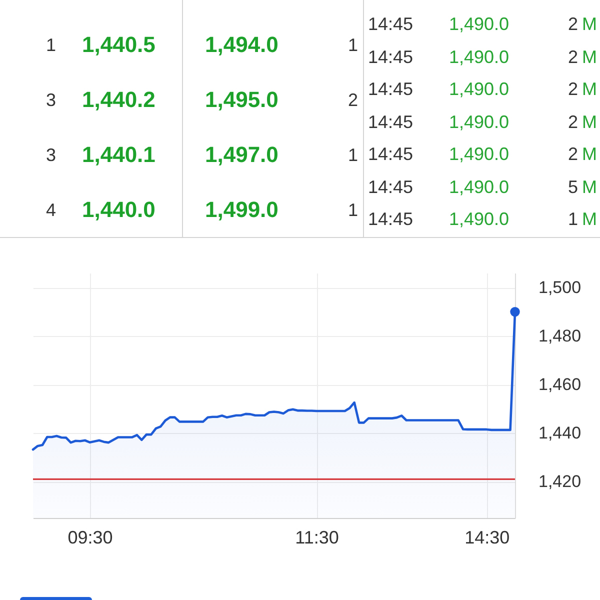 This screenshot has height=600, width=600. I want to click on x-tick-label: 09:30, so click(90, 538).